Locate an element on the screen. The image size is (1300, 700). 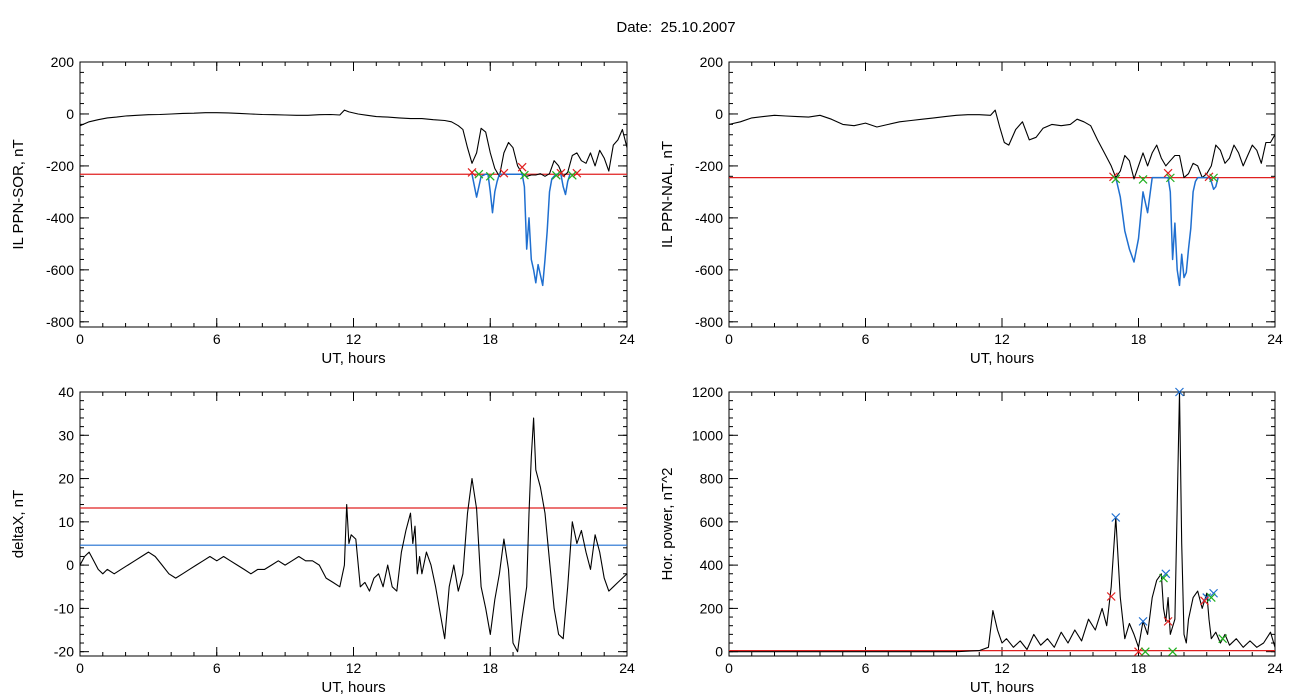
y-tick-label: 40 is located at coordinates (66, 392).